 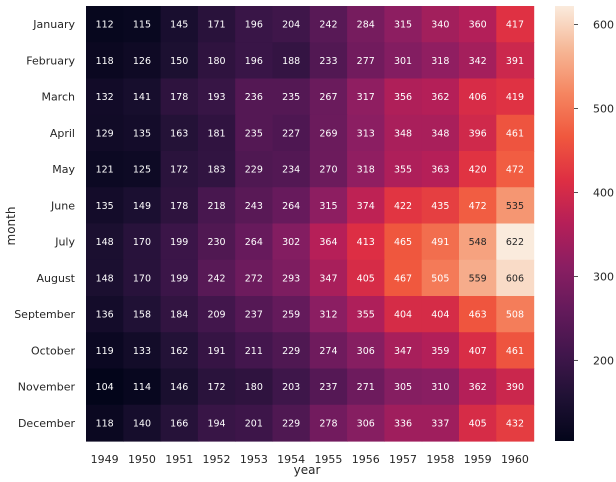 I want to click on heatmap-cell-value: 242, so click(x=328, y=25).